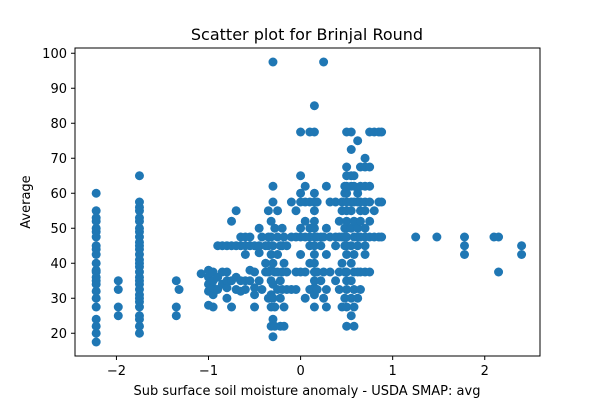 The height and width of the screenshot is (400, 600). I want to click on x-tick-label: 0, so click(300, 371).